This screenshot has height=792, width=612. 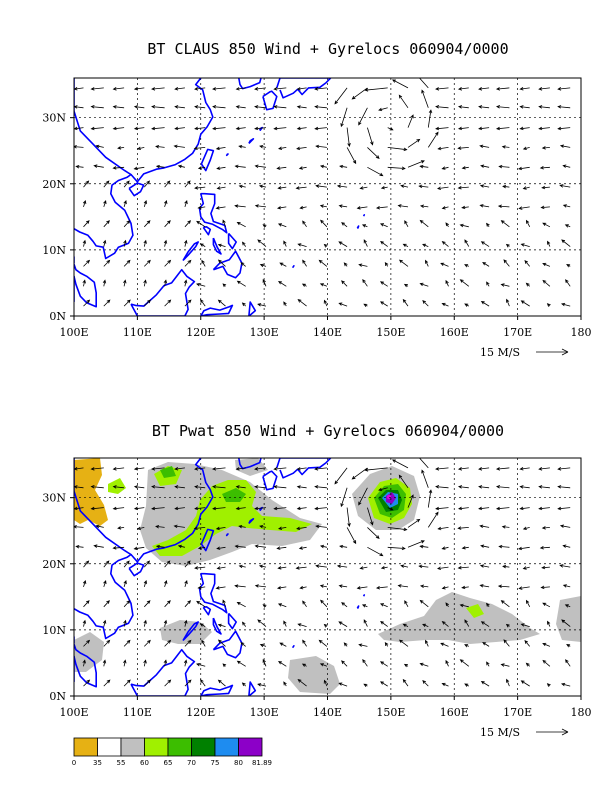 What do you see at coordinates (121, 763) in the screenshot?
I see `colorbar-tick-label: 55` at bounding box center [121, 763].